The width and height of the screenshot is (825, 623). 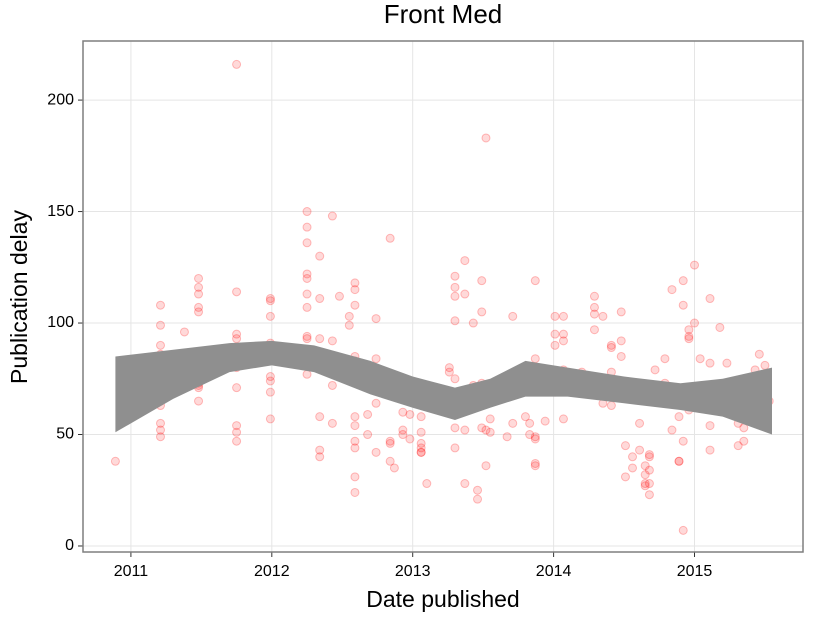 I want to click on x-tick-label: 2015, so click(x=695, y=571).